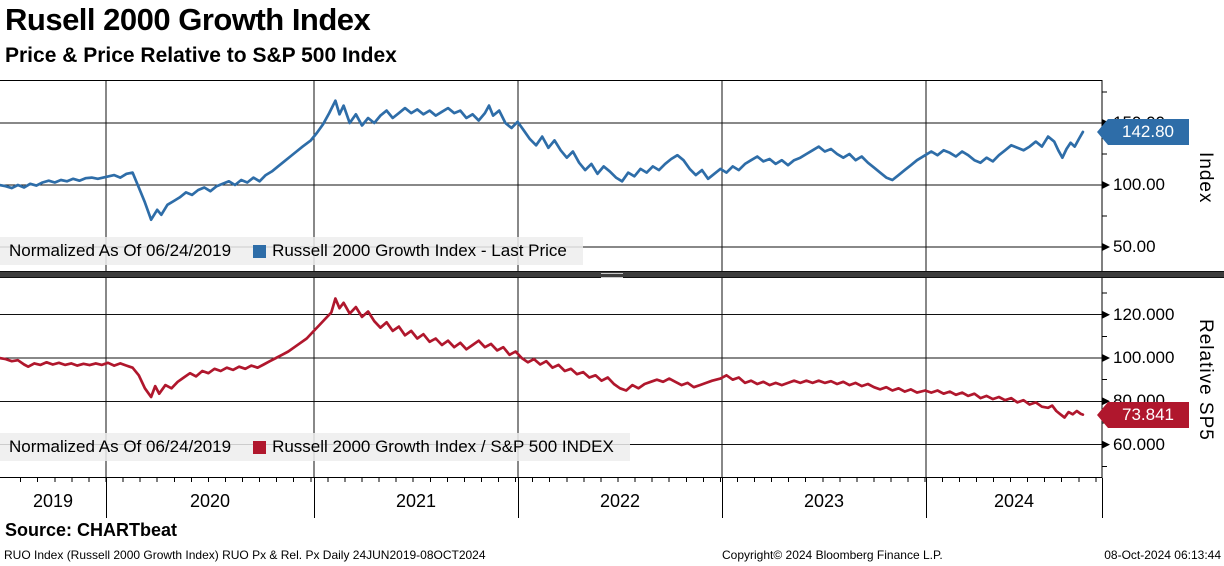 The image size is (1224, 566). What do you see at coordinates (210, 501) in the screenshot?
I see `xtick-2020: 2020` at bounding box center [210, 501].